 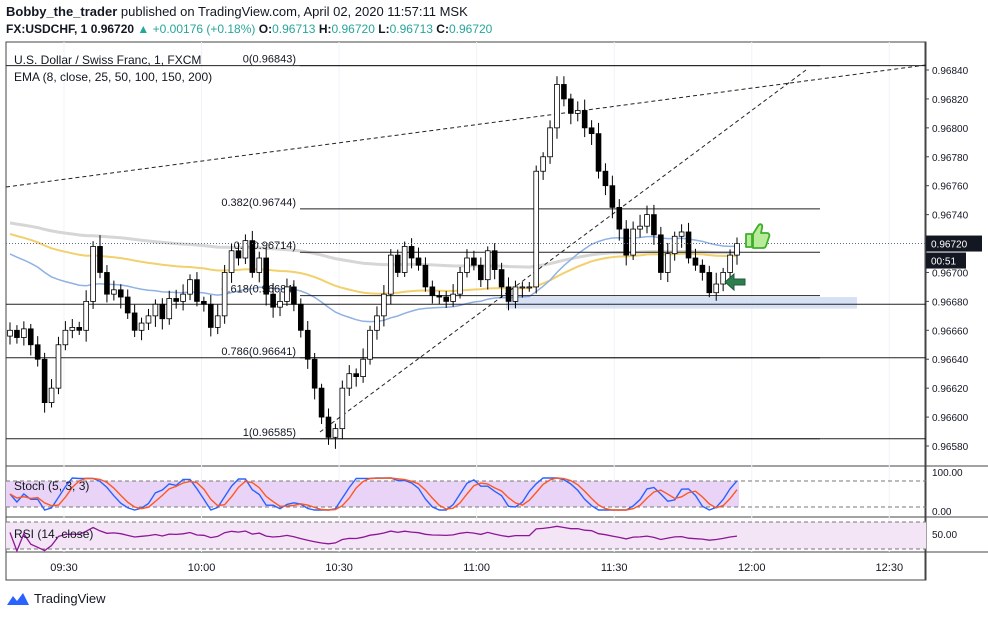 I want to click on author-name: Bobby_the_trader, so click(x=62, y=11).